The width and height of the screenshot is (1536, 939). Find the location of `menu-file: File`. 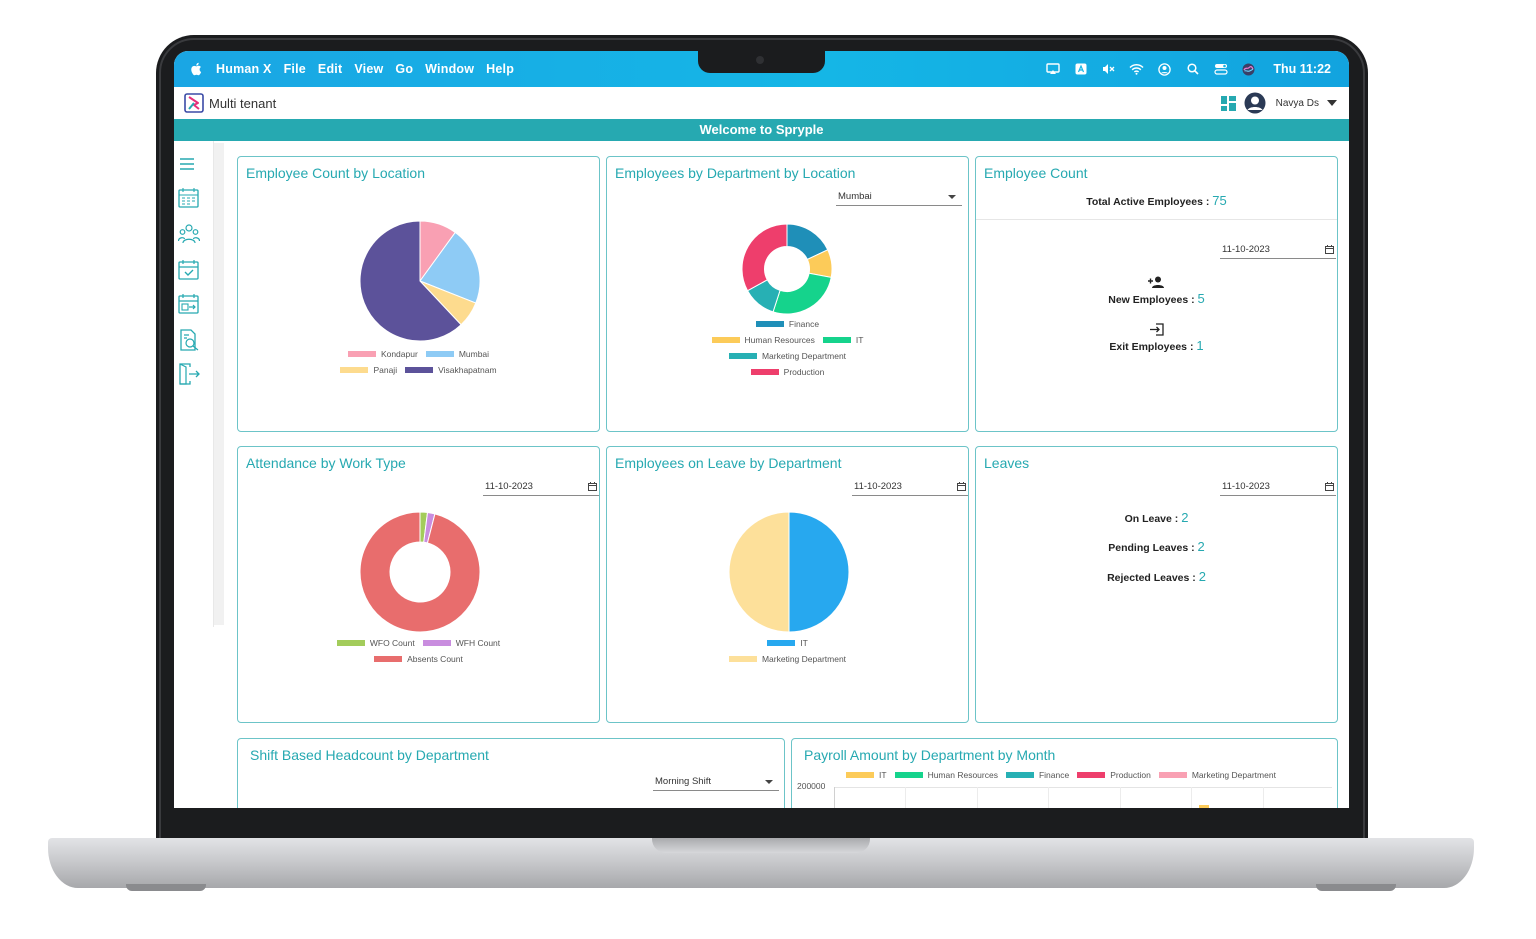

menu-file: File is located at coordinates (294, 69).